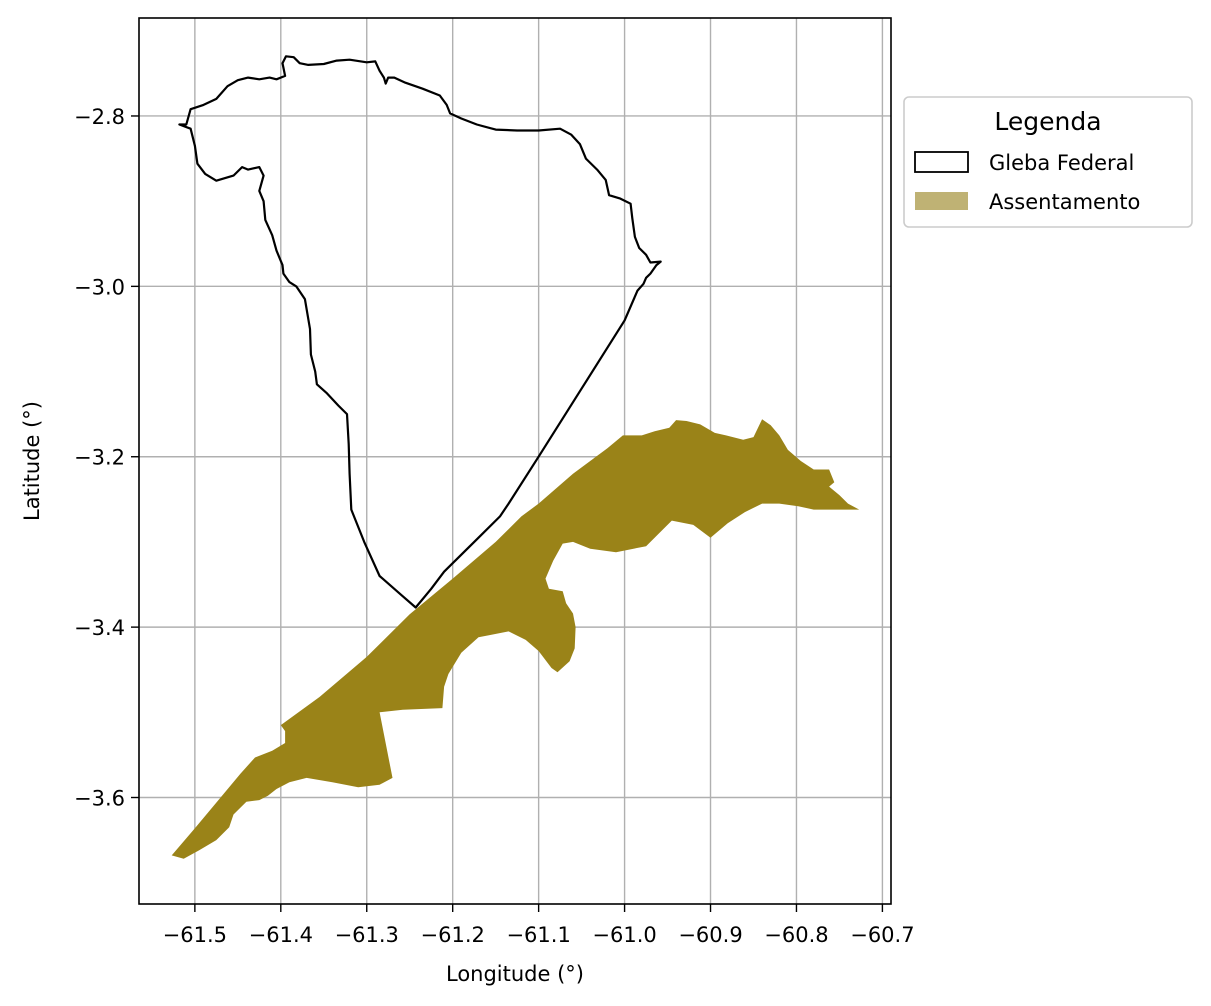  What do you see at coordinates (281, 935) in the screenshot?
I see `x-tick-label: −61.4` at bounding box center [281, 935].